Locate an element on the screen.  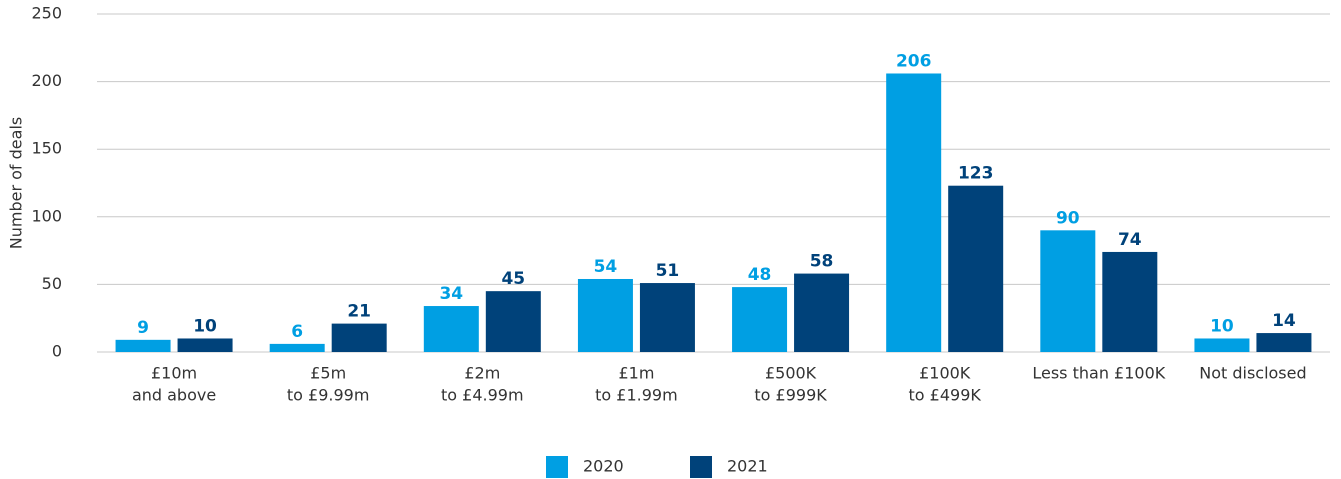
value-label: 123 is located at coordinates (976, 174).